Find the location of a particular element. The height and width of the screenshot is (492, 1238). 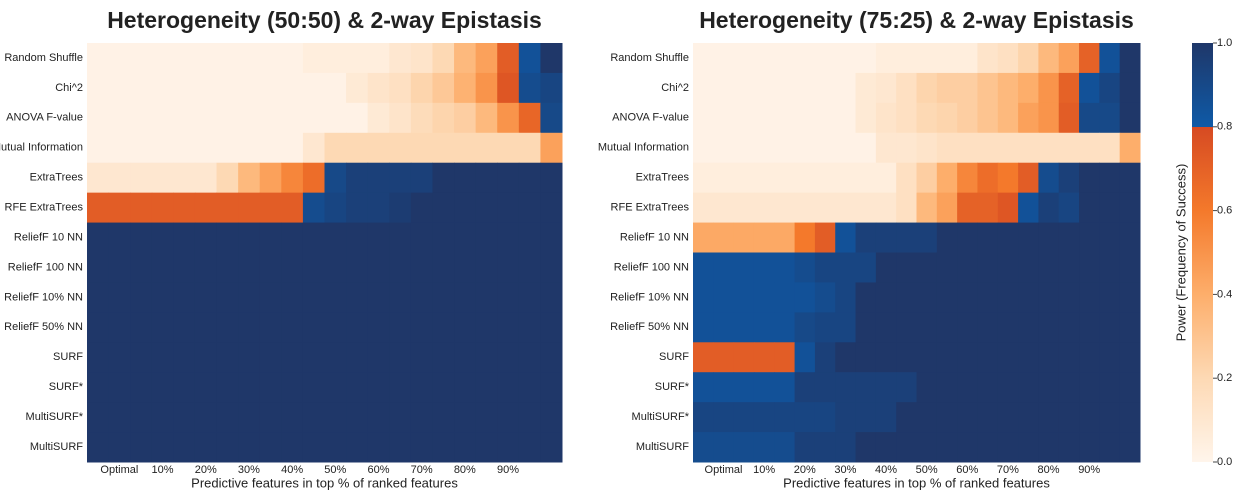

y-tick-label: RFE ExtraTrees is located at coordinates (44, 208).